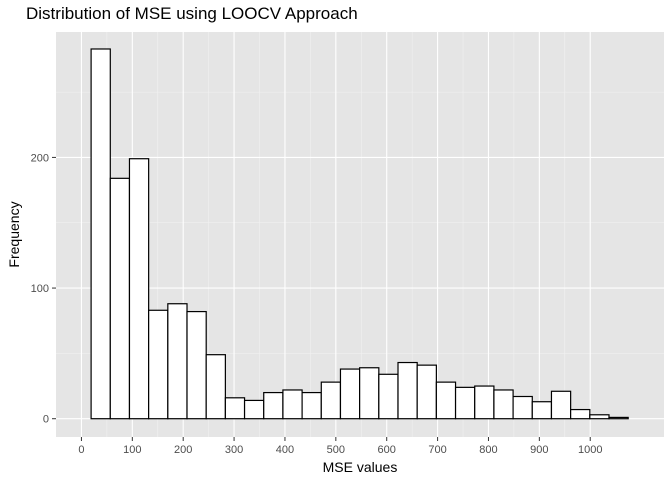  What do you see at coordinates (488, 450) in the screenshot?
I see `x-tick-label: 800` at bounding box center [488, 450].